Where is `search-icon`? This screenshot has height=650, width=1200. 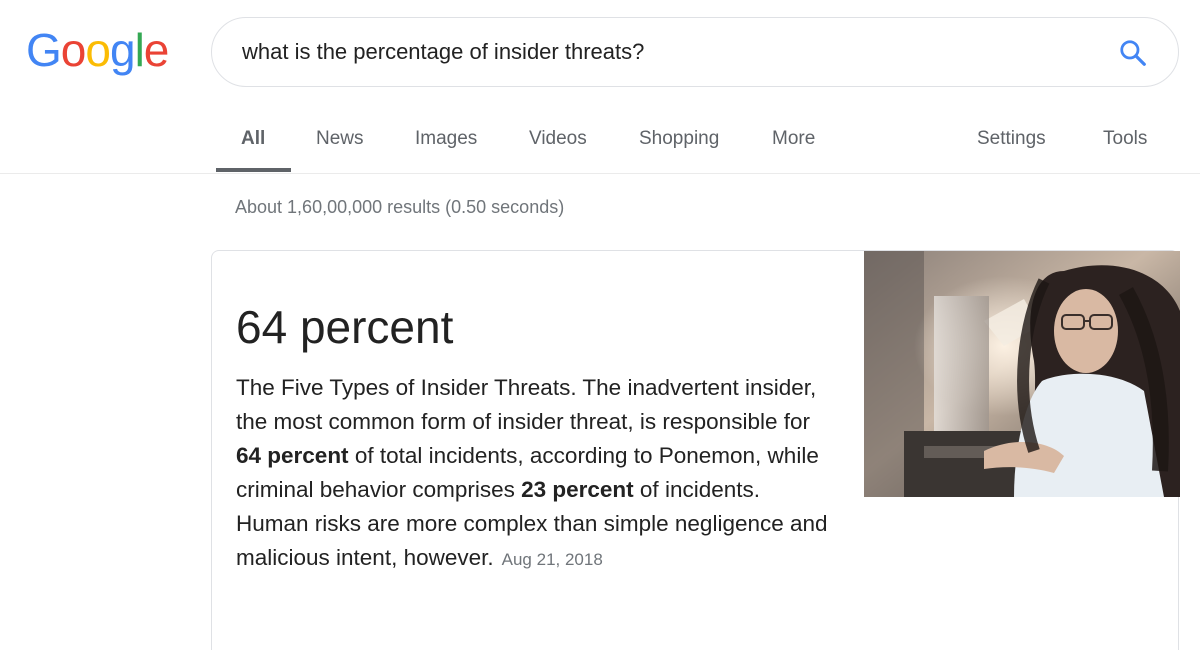
search-icon is located at coordinates (1133, 53).